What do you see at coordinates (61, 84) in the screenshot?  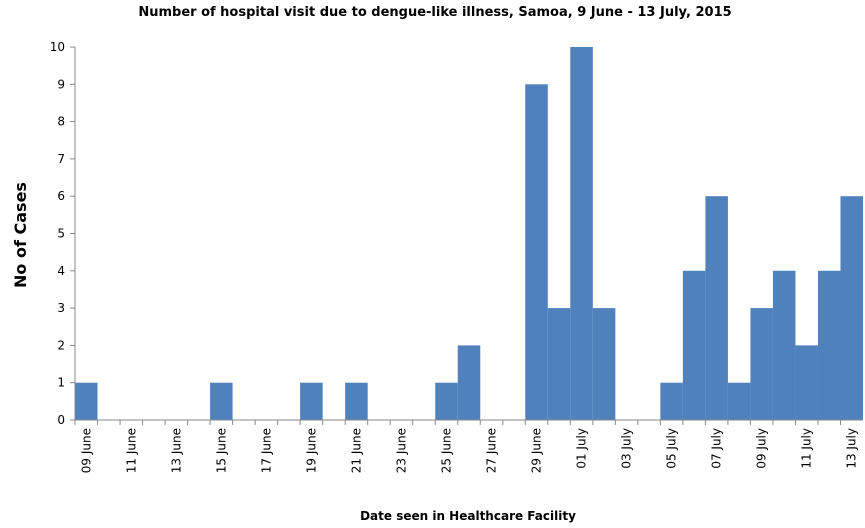 I see `y-tick-label: 9` at bounding box center [61, 84].